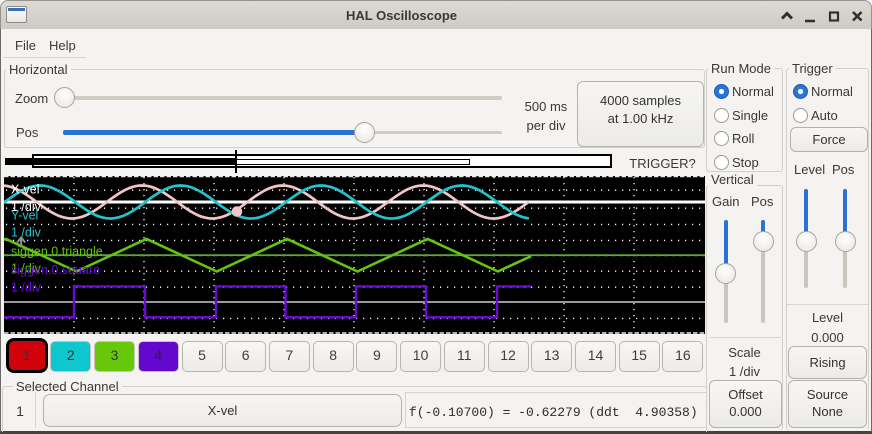 This screenshot has width=872, height=434. Describe the element at coordinates (57, 252) in the screenshot. I see `svg-text: siggen.0.triangle` at that location.